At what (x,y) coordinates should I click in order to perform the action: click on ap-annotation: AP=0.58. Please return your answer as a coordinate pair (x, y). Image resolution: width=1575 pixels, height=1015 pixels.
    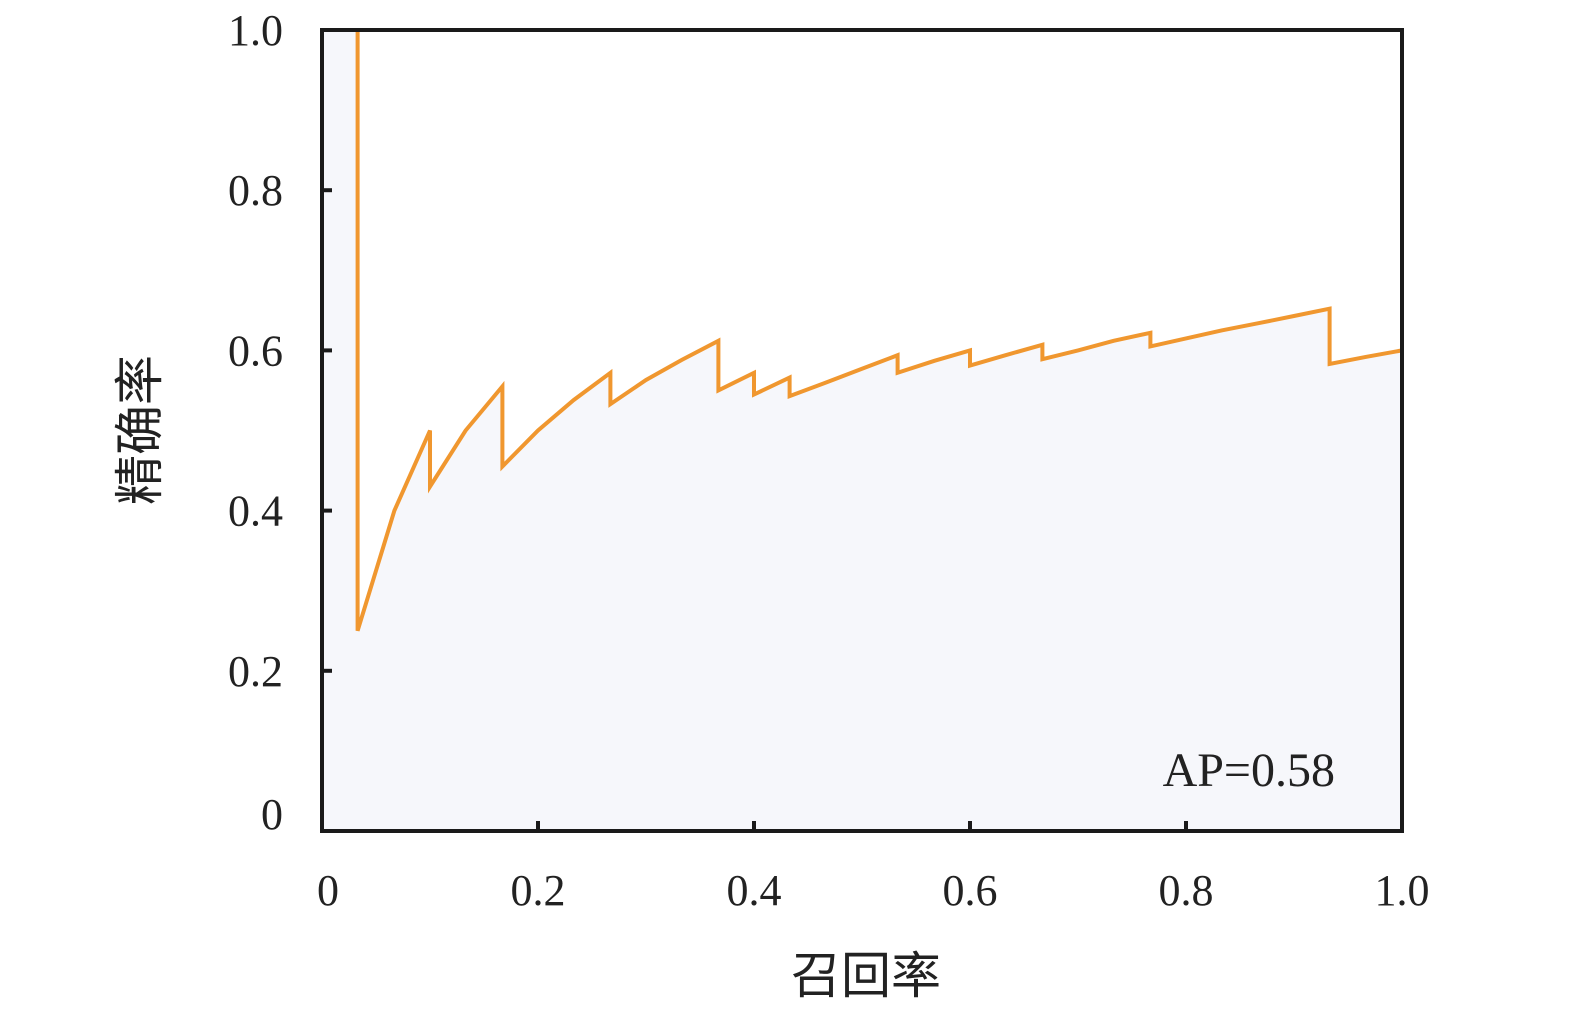
    Looking at the image, I should click on (1249, 770).